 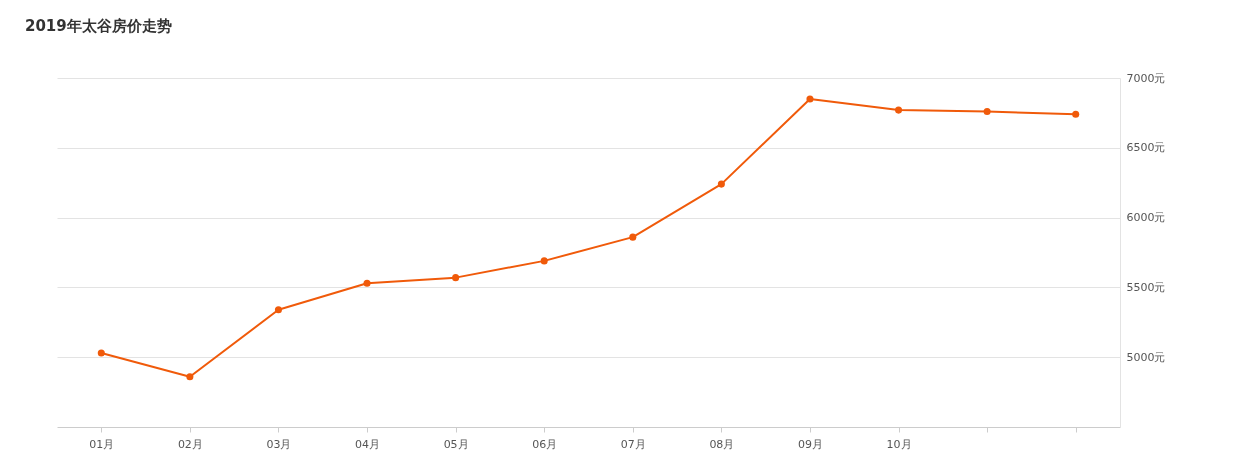 I want to click on x-tick-label: 04月, so click(x=368, y=444).